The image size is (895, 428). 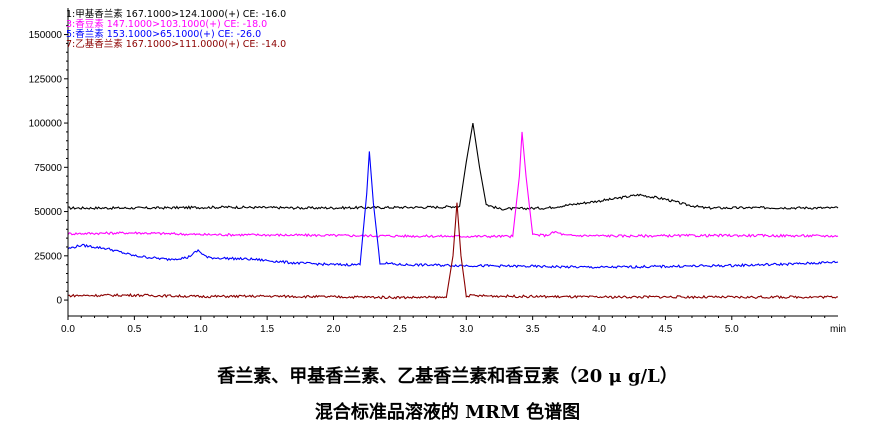 What do you see at coordinates (46, 79) in the screenshot?
I see `y-tick-label: 125000` at bounding box center [46, 79].